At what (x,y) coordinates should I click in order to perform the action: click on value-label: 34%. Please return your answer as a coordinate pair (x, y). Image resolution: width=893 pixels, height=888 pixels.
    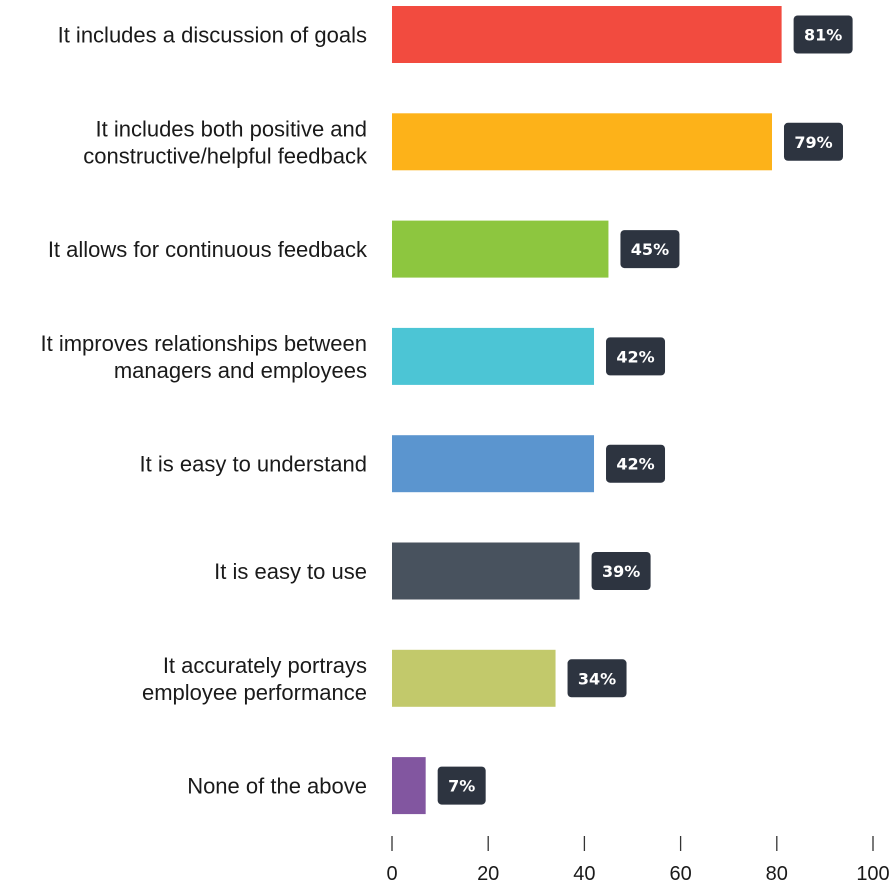
    Looking at the image, I should click on (597, 678).